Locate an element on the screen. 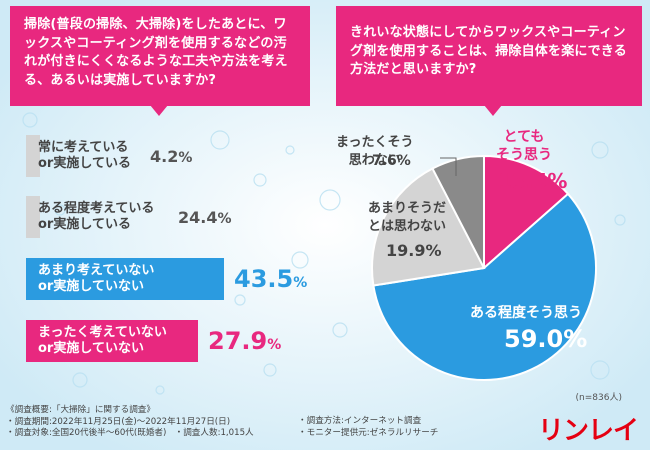 The height and width of the screenshot is (450, 650). footer-count: ・調査人数:1,015人 is located at coordinates (214, 433).